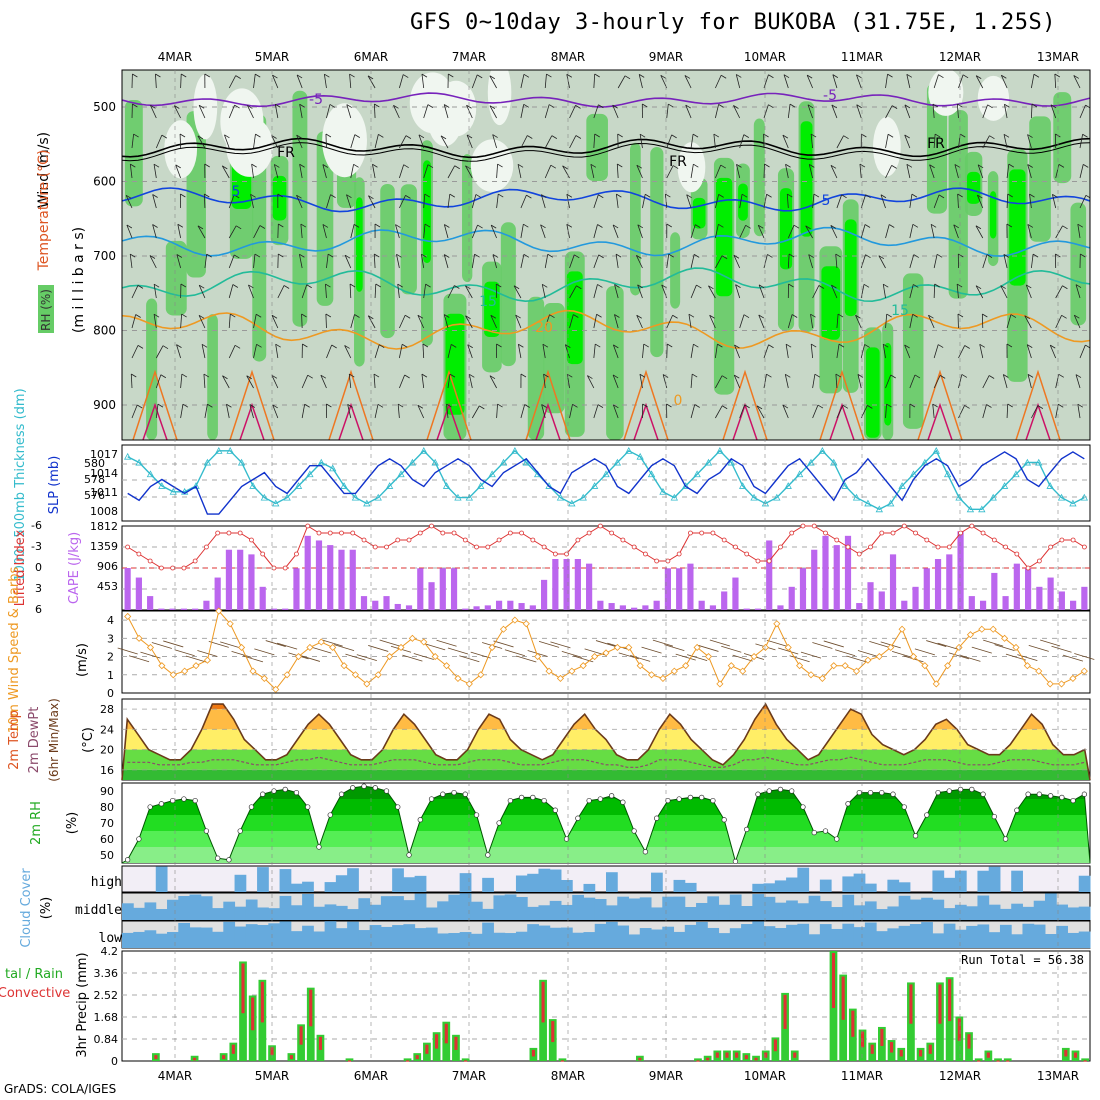  Describe the element at coordinates (107, 729) in the screenshot. I see `temp-tick-label: 24` at that location.